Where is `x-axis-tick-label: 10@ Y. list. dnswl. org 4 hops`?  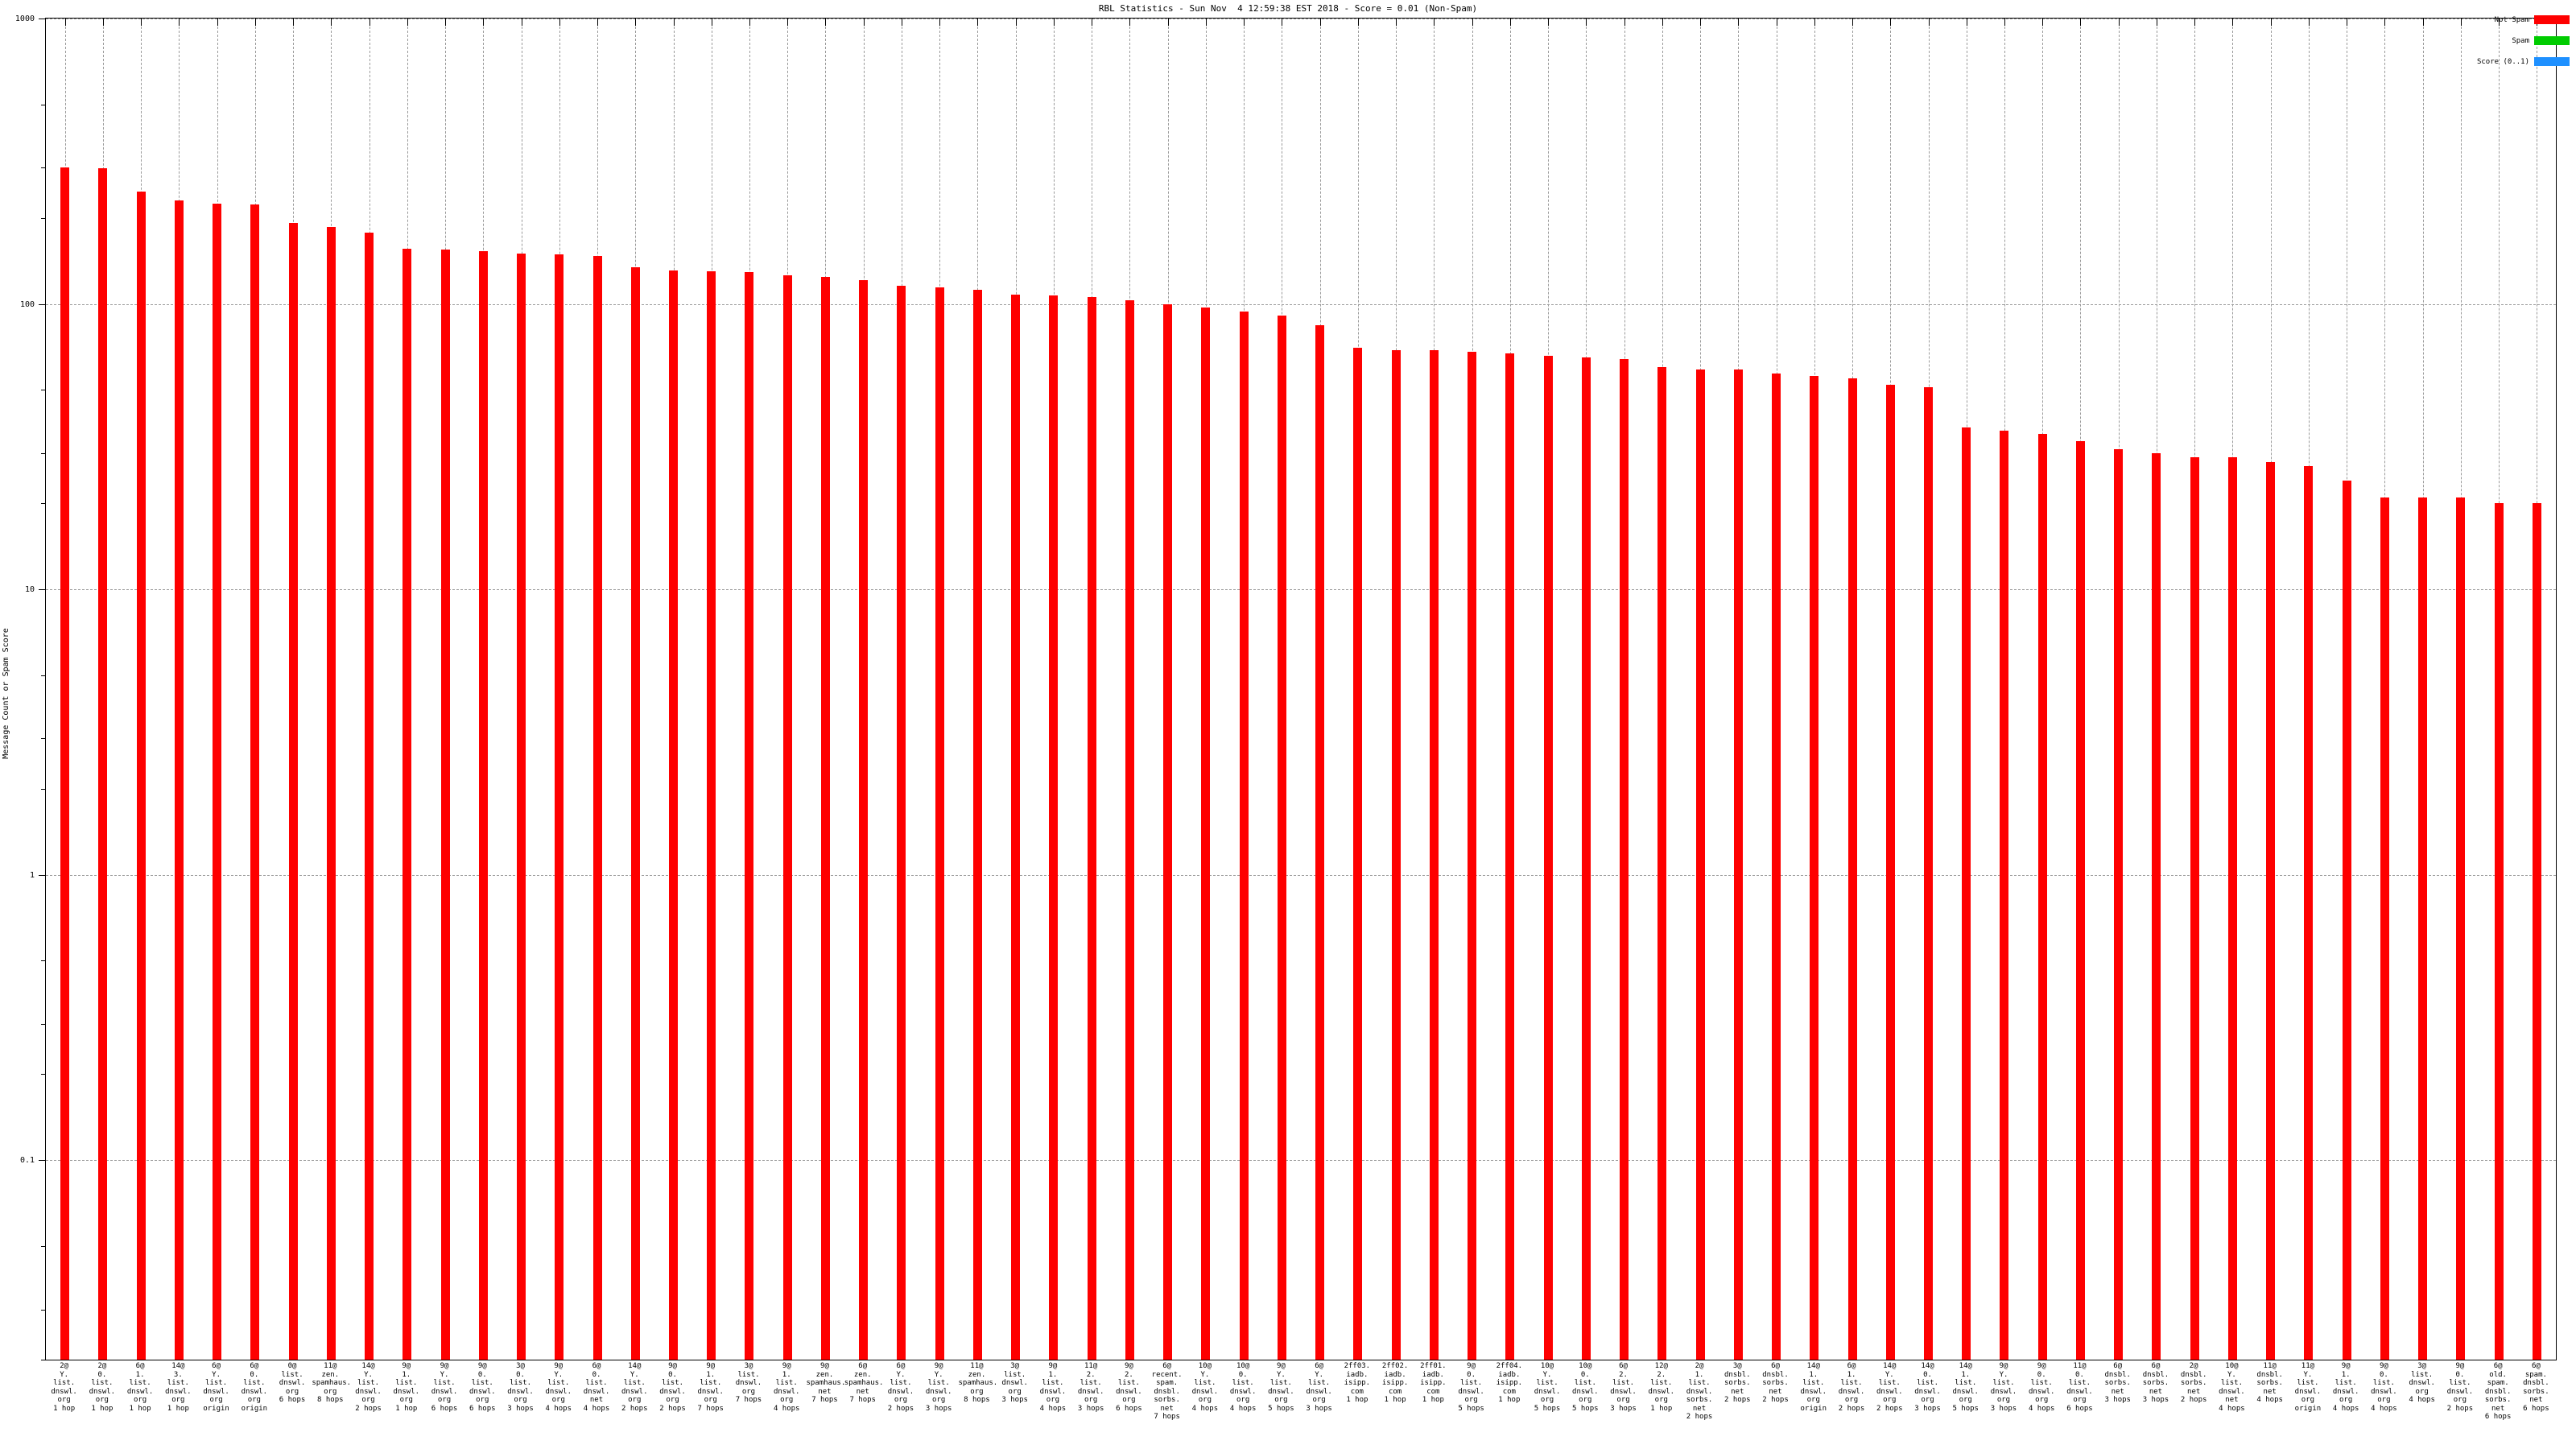 x-axis-tick-label: 10@ Y. list. dnswl. org 4 hops is located at coordinates (1205, 1387).